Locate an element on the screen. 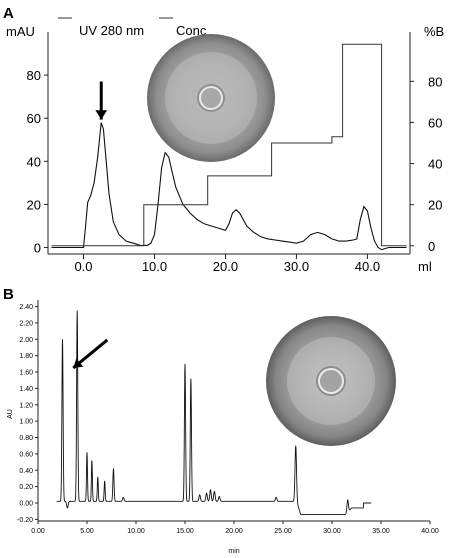 The height and width of the screenshot is (558, 454). a-x-tick-label: 10.0 is located at coordinates (154, 266).